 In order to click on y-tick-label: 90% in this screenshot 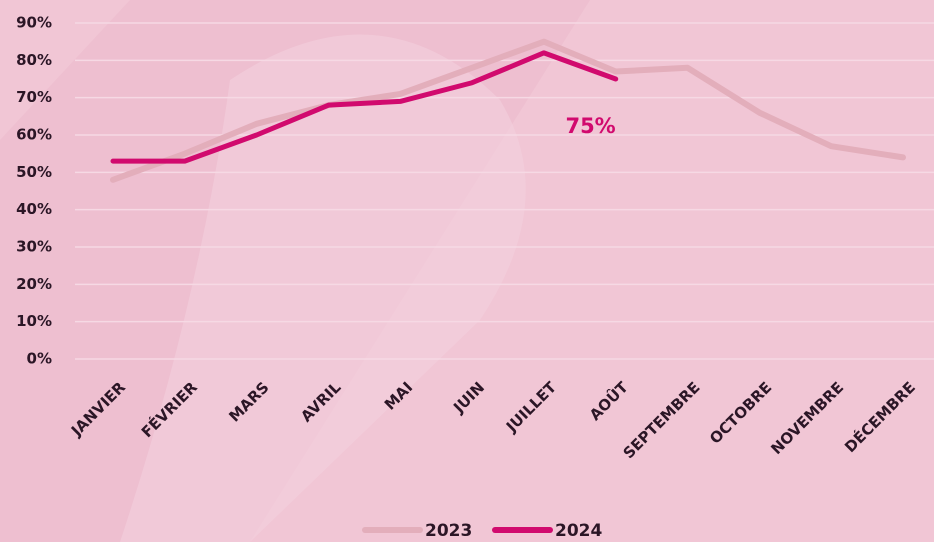, I will do `click(34, 23)`.